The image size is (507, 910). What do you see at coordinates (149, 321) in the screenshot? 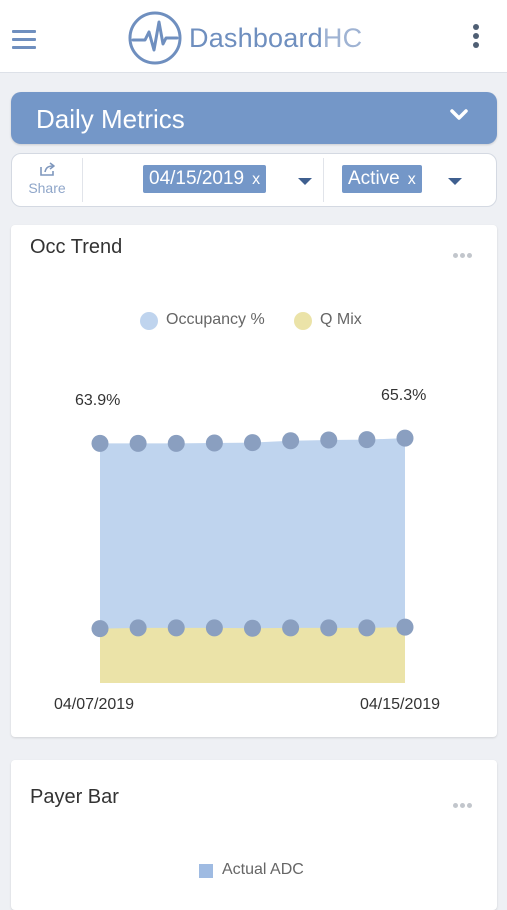
I see `legend-occupancy-swatch` at bounding box center [149, 321].